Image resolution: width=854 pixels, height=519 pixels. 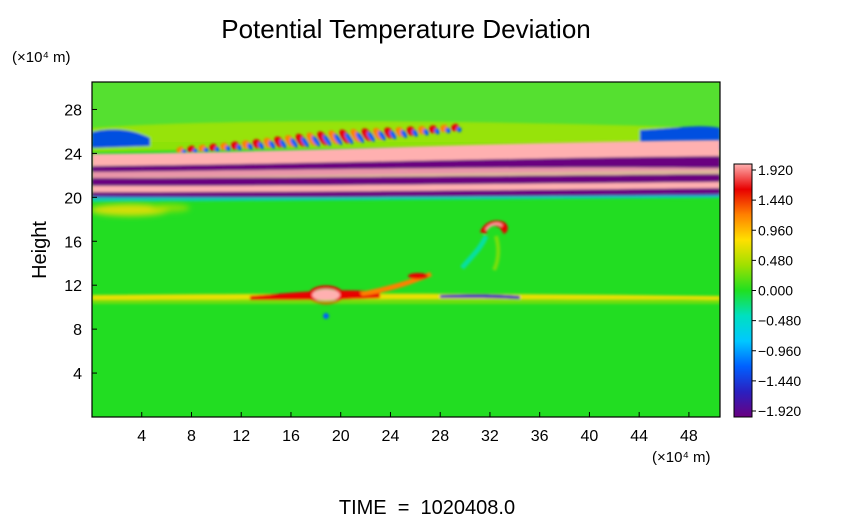 What do you see at coordinates (406, 295) in the screenshot?
I see `heatmap-lower-layer` at bounding box center [406, 295].